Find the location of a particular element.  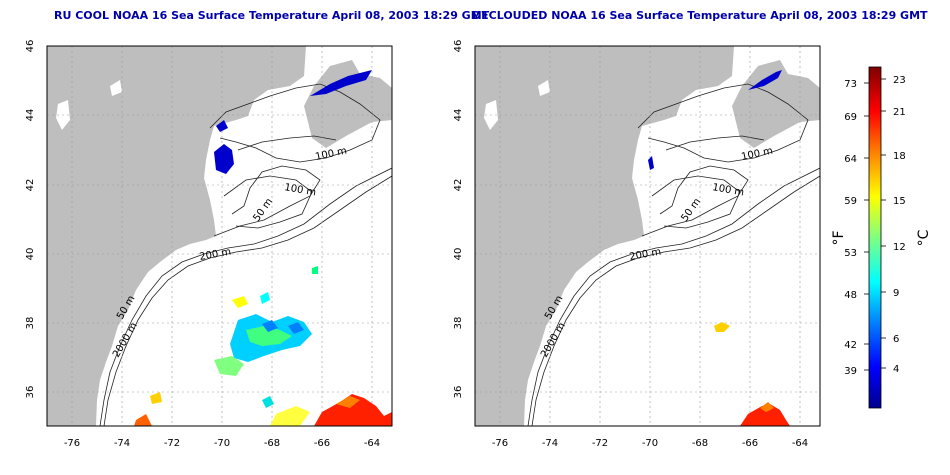

fahrenheit-tick: 69 is located at coordinates (850, 117).